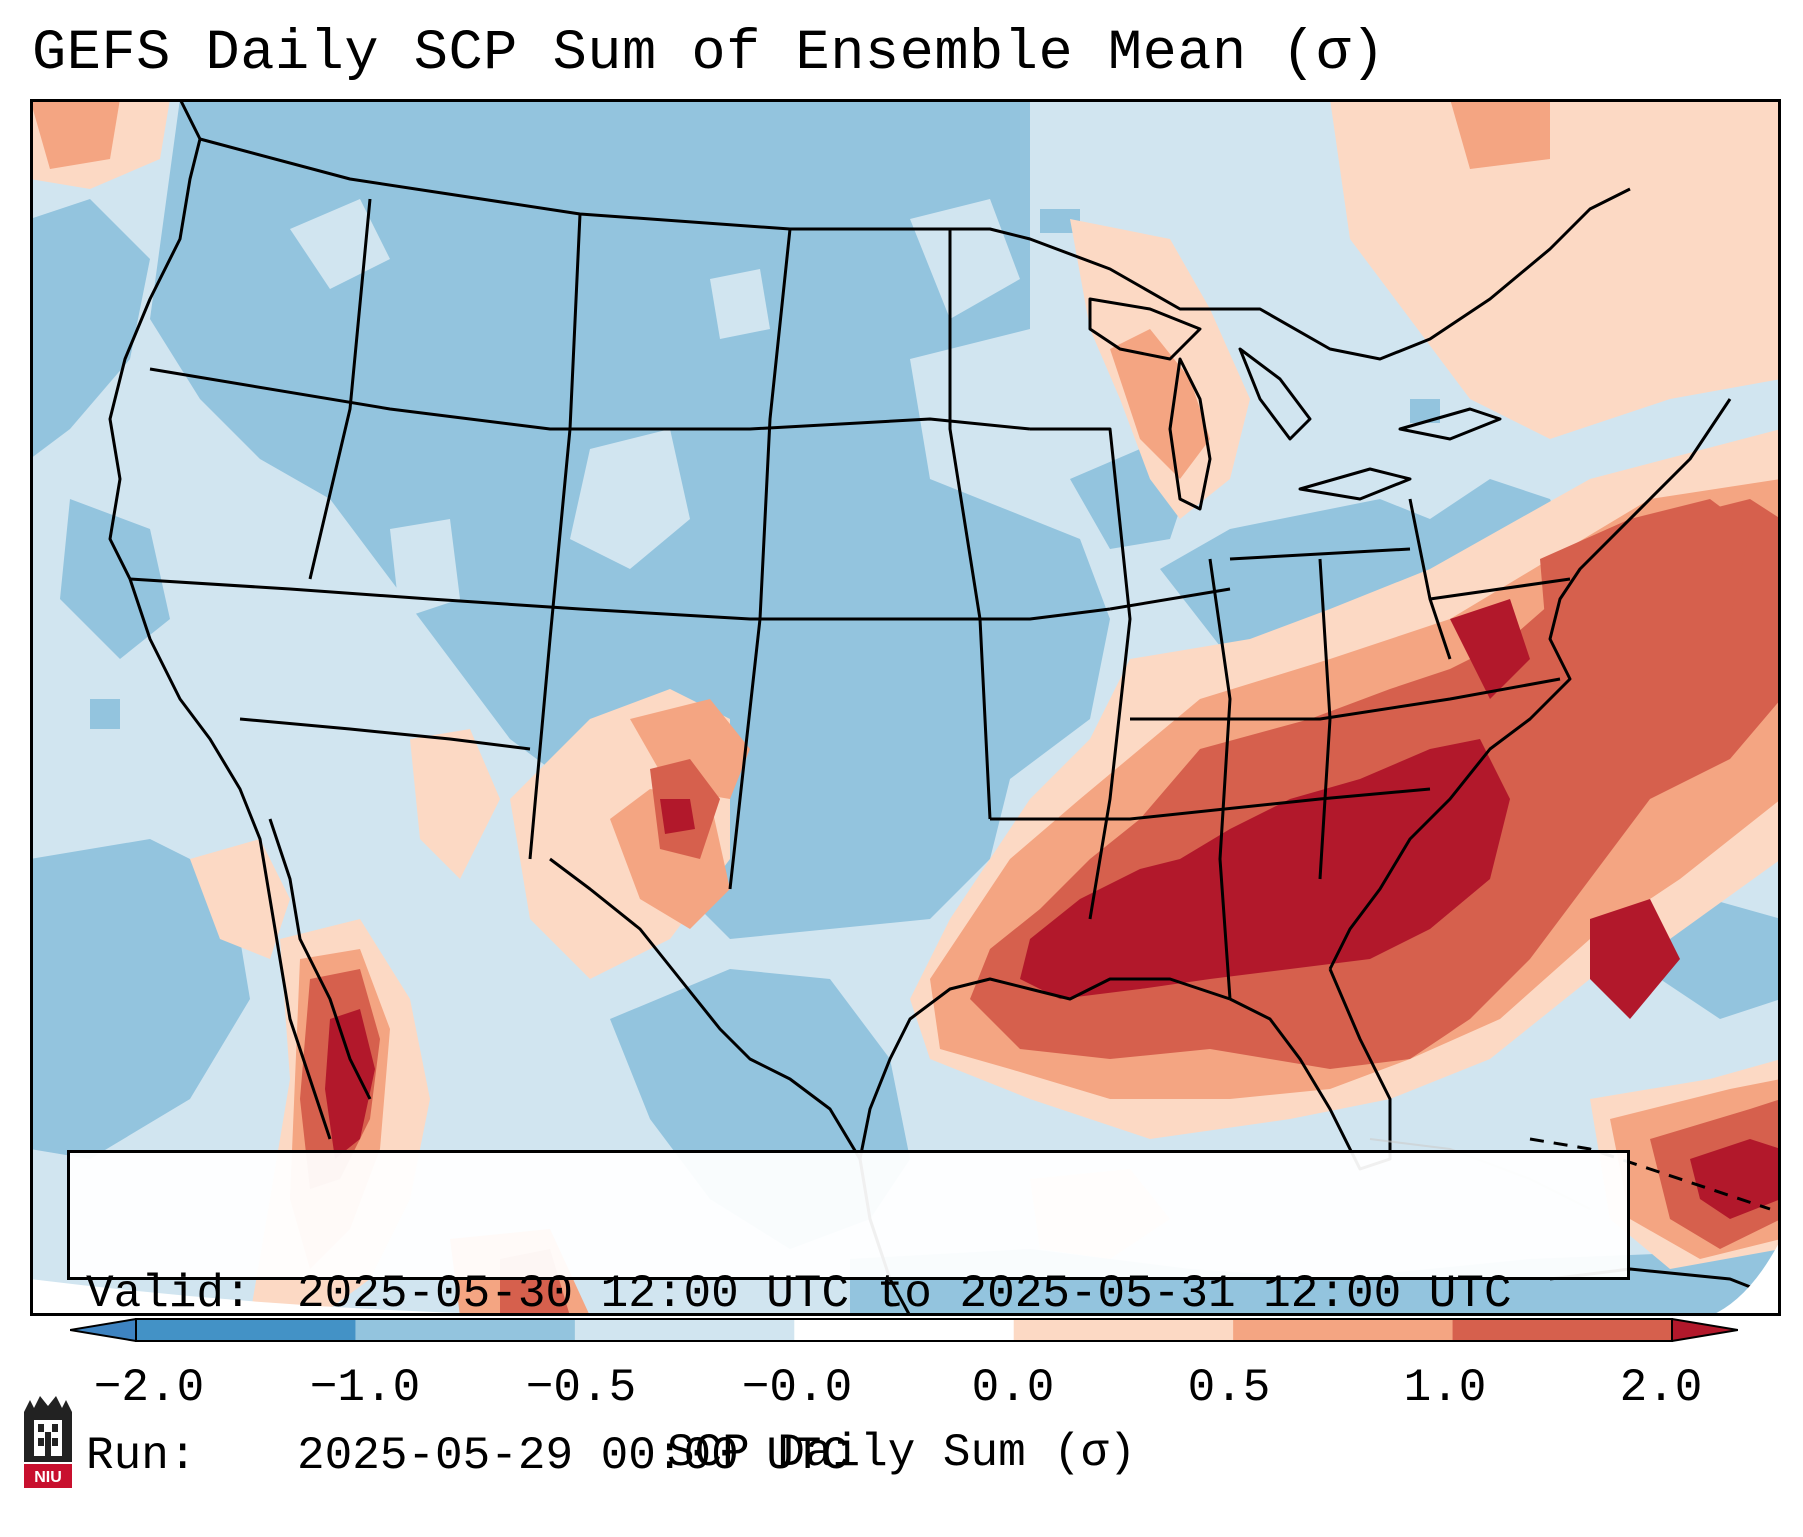 This screenshot has width=1803, height=1537. I want to click on colorbar, so click(904, 1330).